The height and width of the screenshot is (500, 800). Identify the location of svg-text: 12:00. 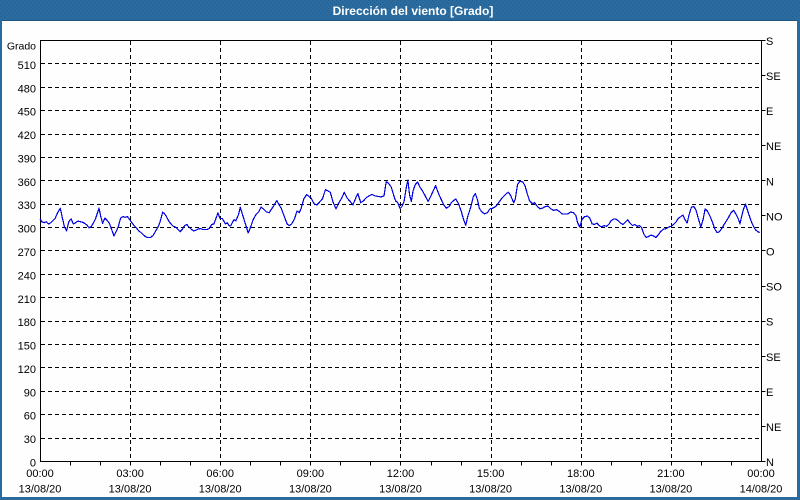
(401, 474).